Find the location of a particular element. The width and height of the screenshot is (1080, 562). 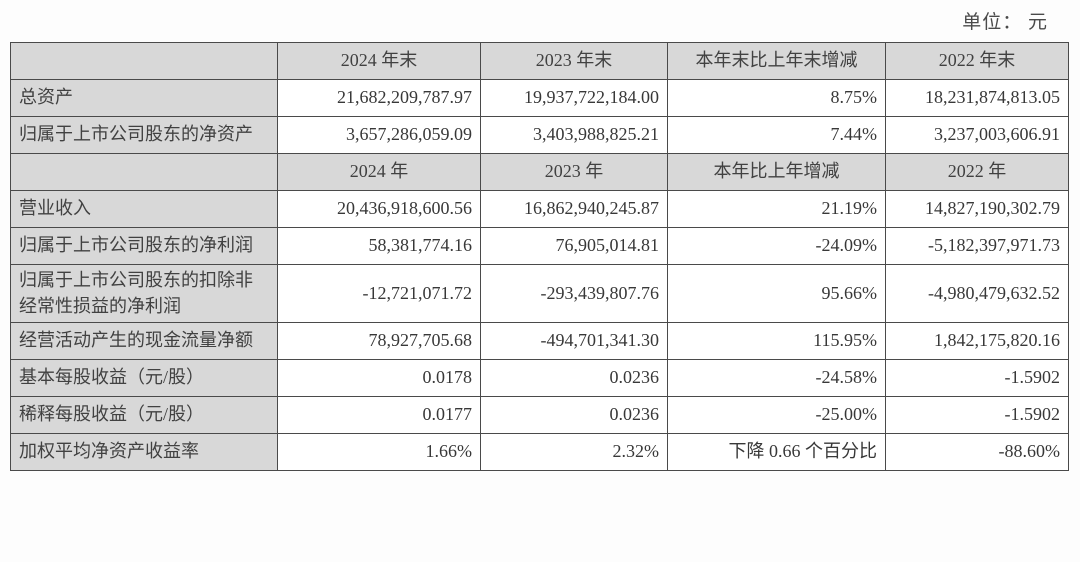

cell-value: 18,231,874,813.05 is located at coordinates (977, 98).